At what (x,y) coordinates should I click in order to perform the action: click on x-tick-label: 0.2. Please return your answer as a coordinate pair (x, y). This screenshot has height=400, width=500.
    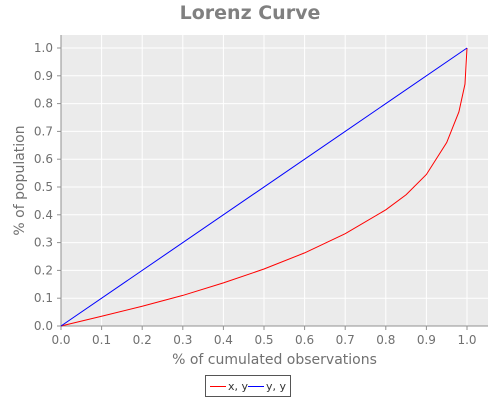
    Looking at the image, I should click on (142, 340).